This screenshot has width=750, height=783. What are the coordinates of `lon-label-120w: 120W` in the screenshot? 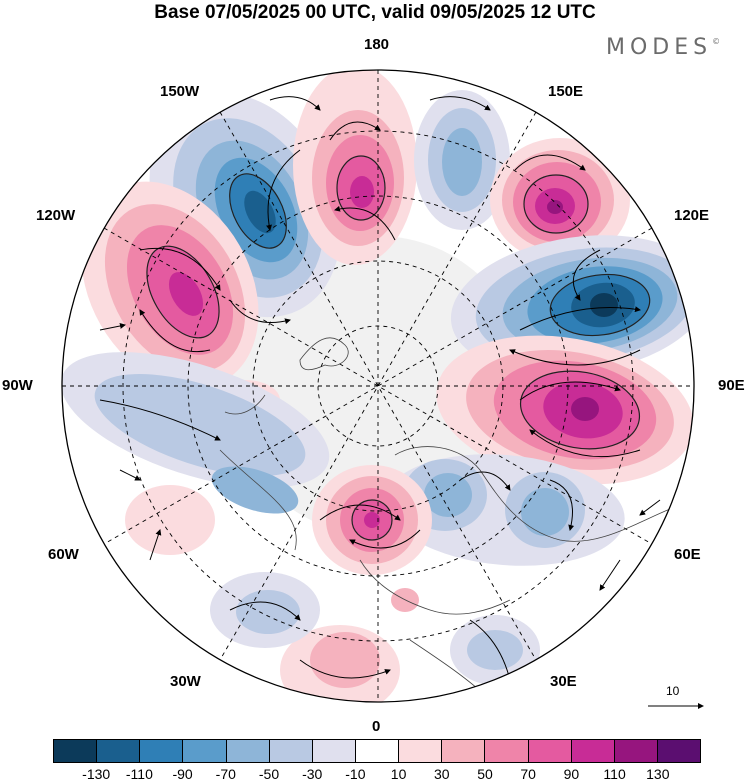 It's located at (56, 215).